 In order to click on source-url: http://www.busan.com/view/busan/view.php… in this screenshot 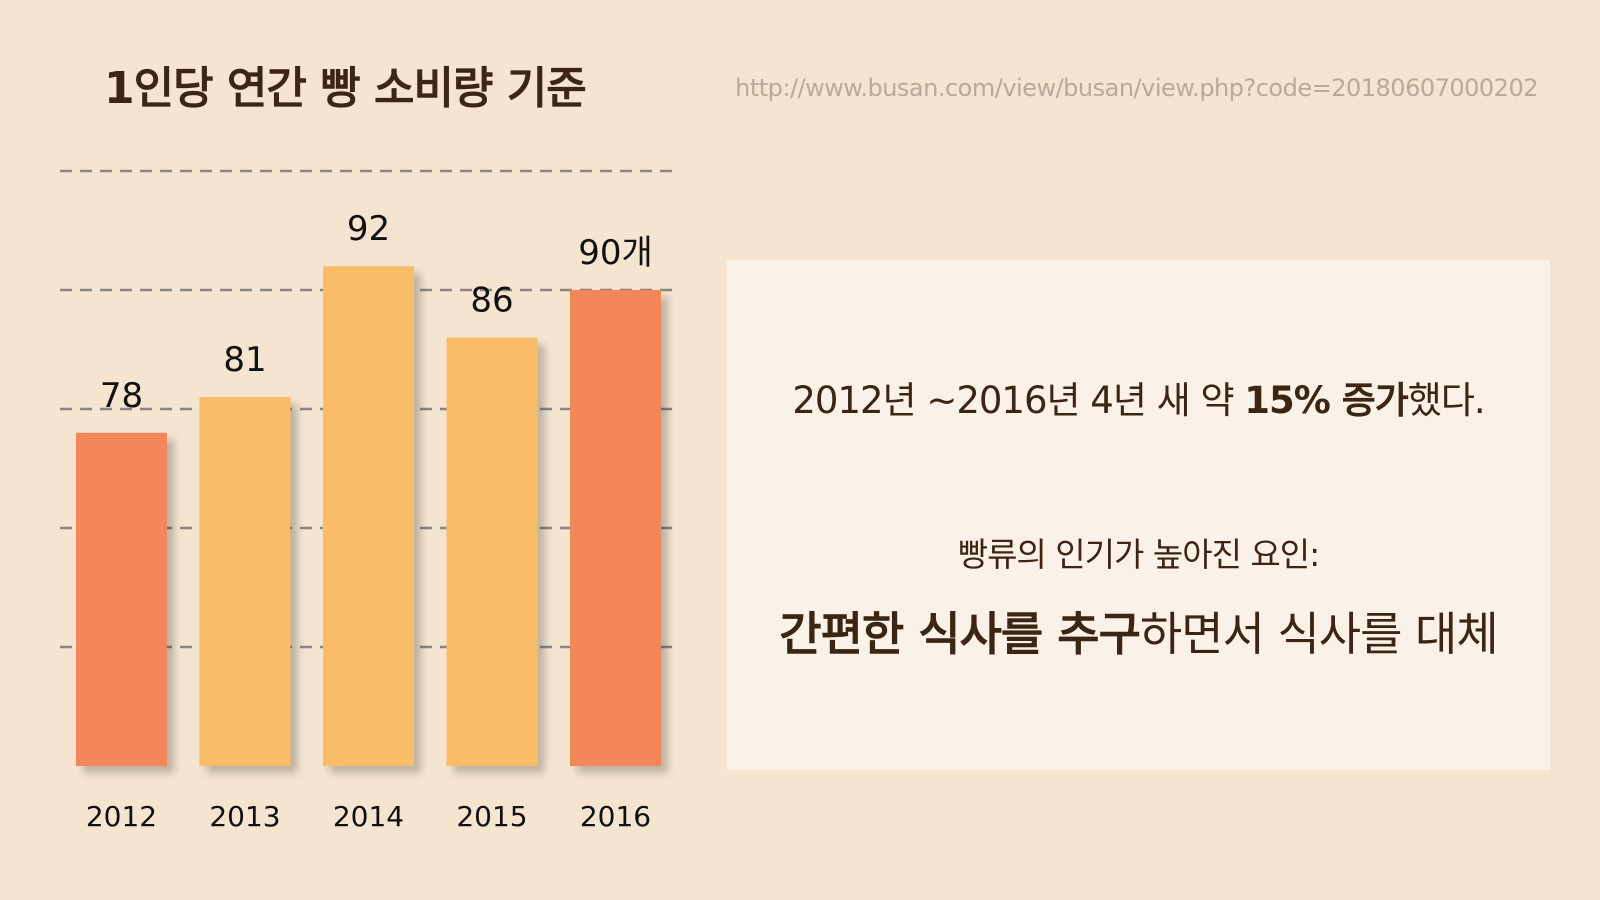, I will do `click(1136, 88)`.